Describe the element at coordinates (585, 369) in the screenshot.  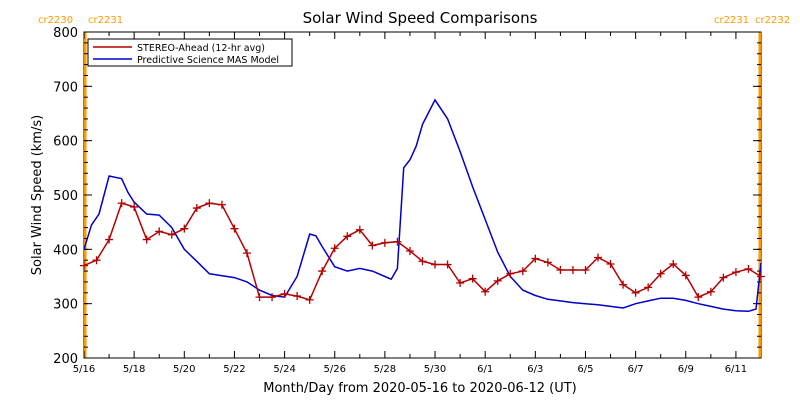
I see `x-tick-label-6/5: 6/5` at that location.